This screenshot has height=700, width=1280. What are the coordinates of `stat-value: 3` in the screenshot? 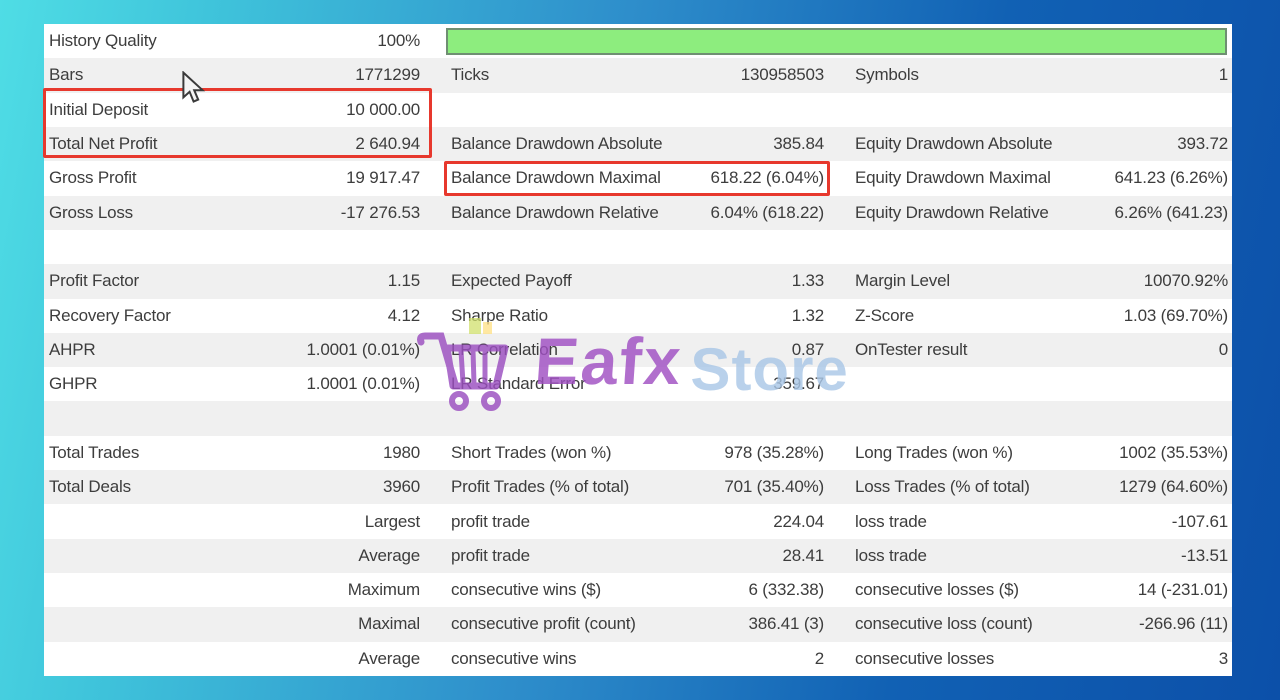 It's located at (1223, 658).